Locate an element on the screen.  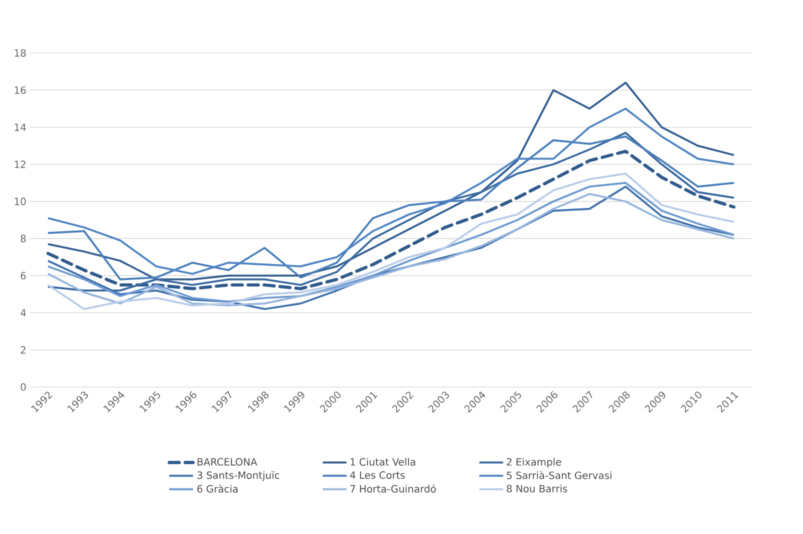
y-tick-label: 10 is located at coordinates (20, 202).